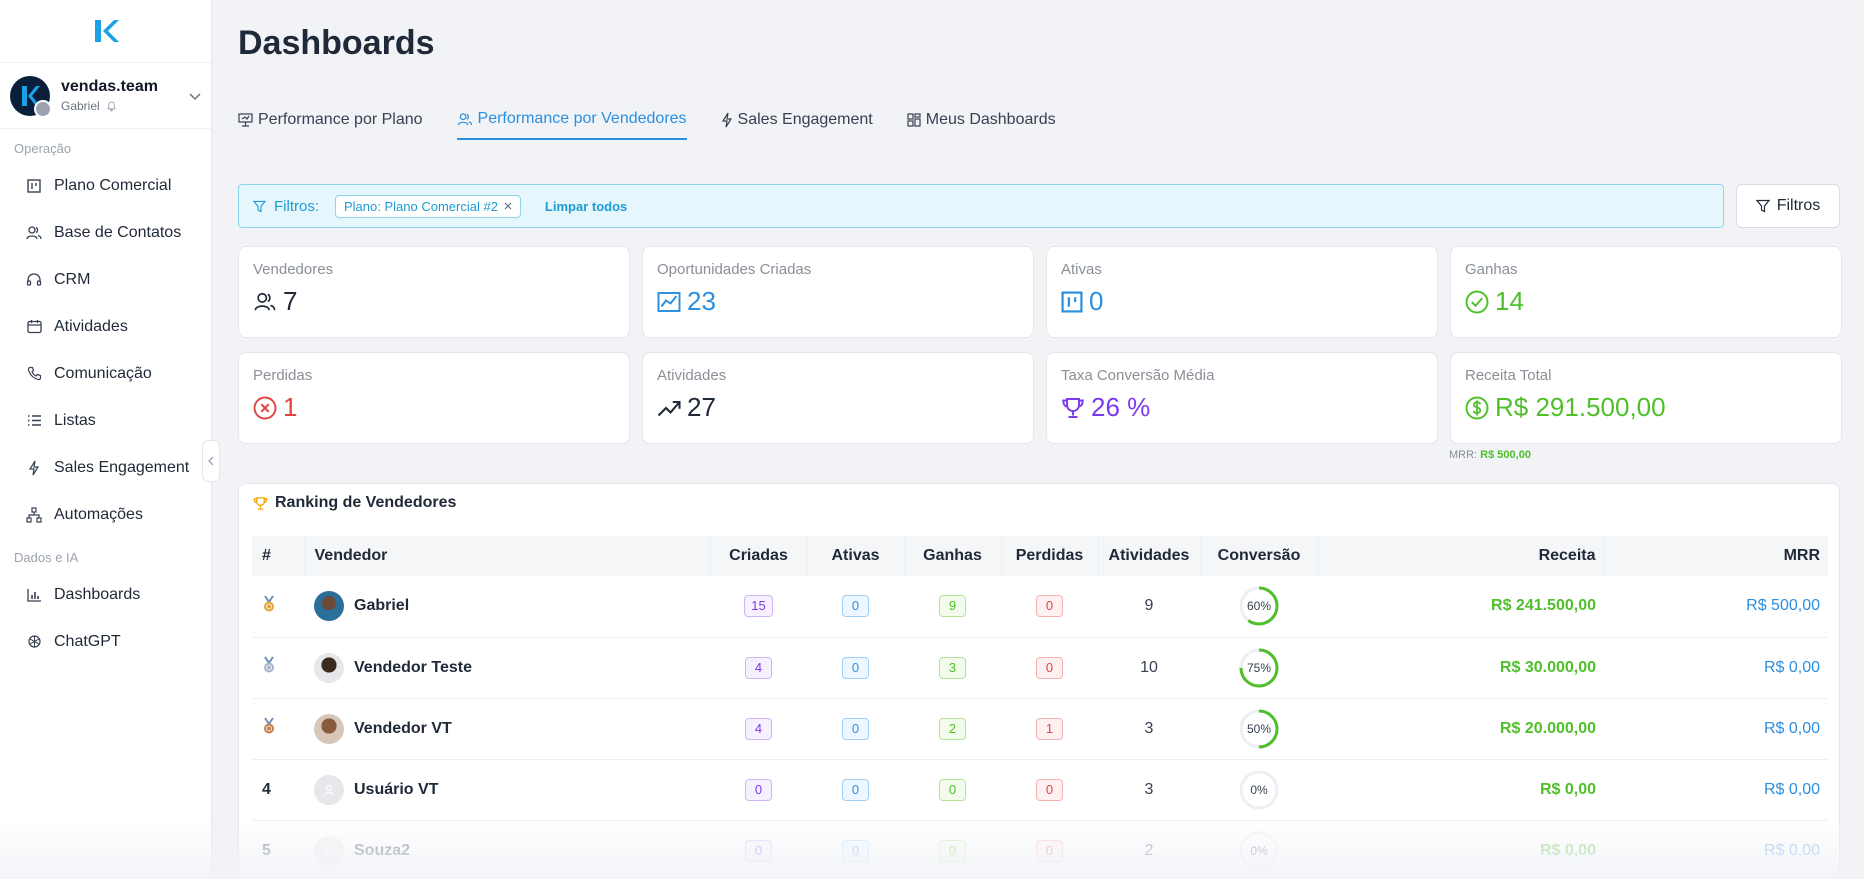 The width and height of the screenshot is (1864, 879). What do you see at coordinates (428, 206) in the screenshot?
I see `filter-chip: Plano: Plano Comercial #2` at bounding box center [428, 206].